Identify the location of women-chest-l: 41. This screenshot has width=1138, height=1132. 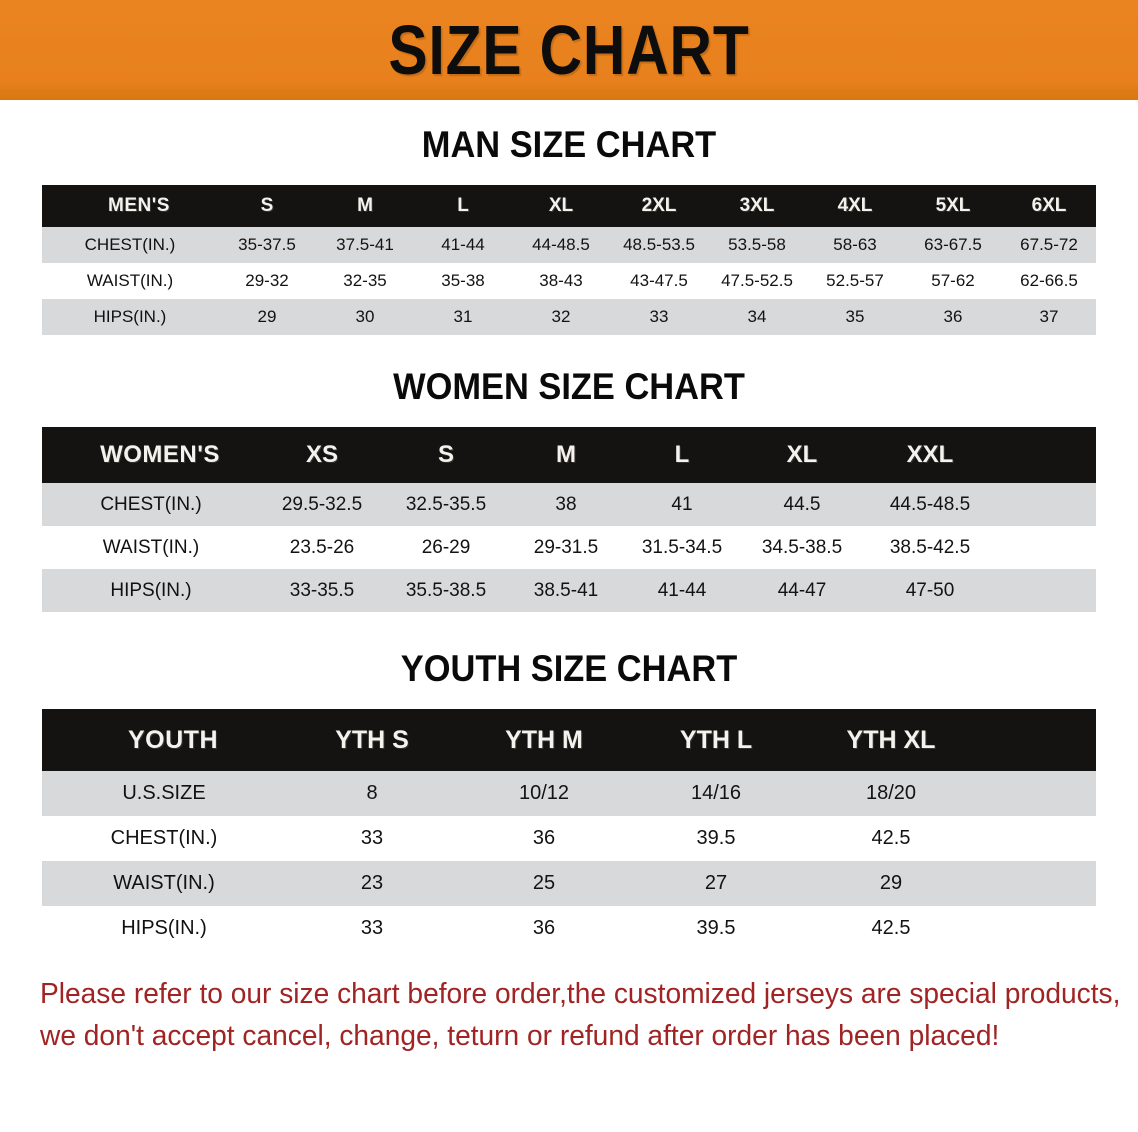
(682, 504).